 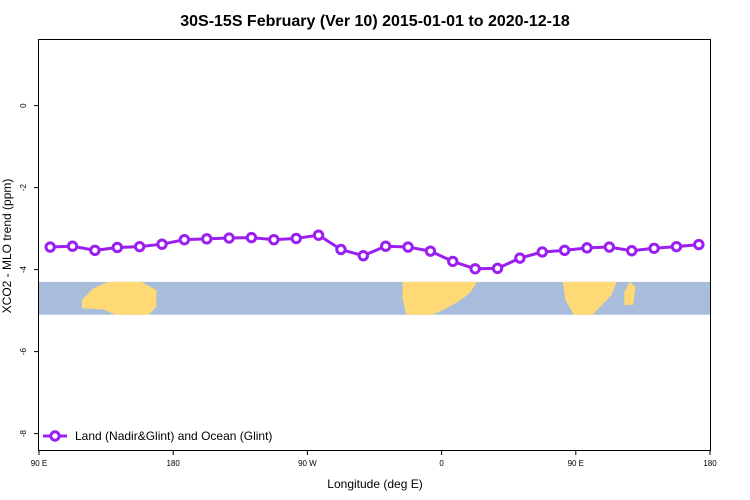 I want to click on landmass-africa, so click(x=589, y=298).